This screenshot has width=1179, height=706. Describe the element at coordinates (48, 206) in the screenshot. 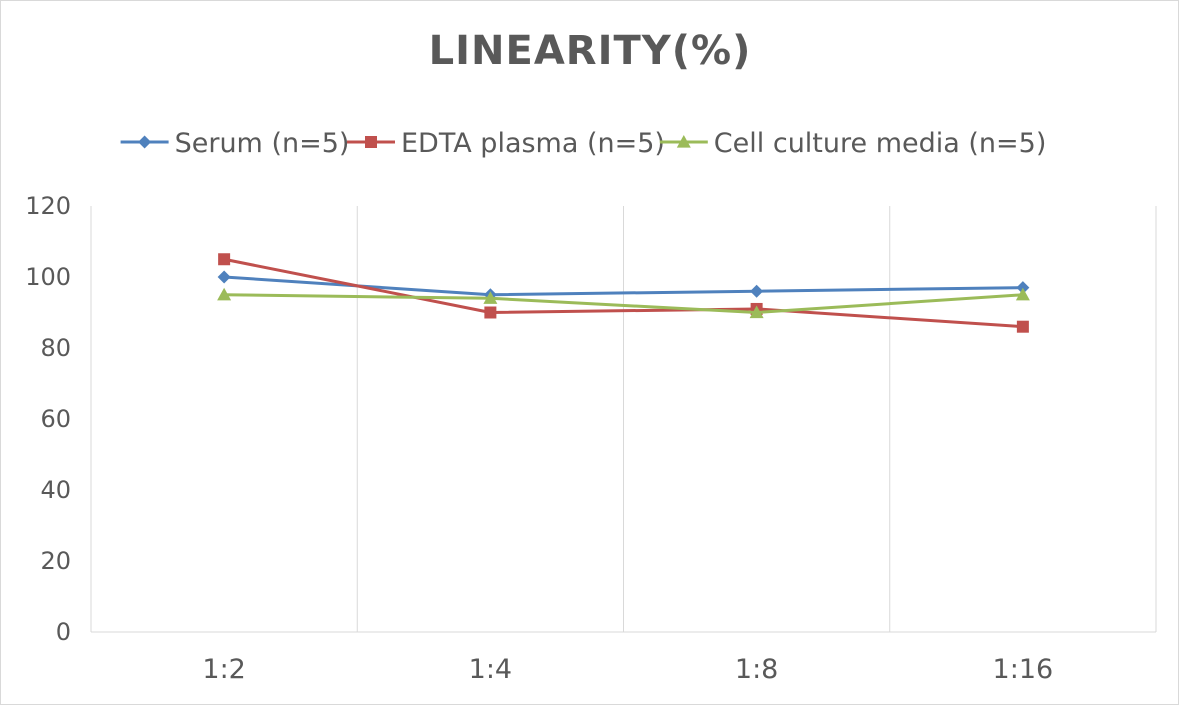

I see `y-tick-label: 120` at that location.